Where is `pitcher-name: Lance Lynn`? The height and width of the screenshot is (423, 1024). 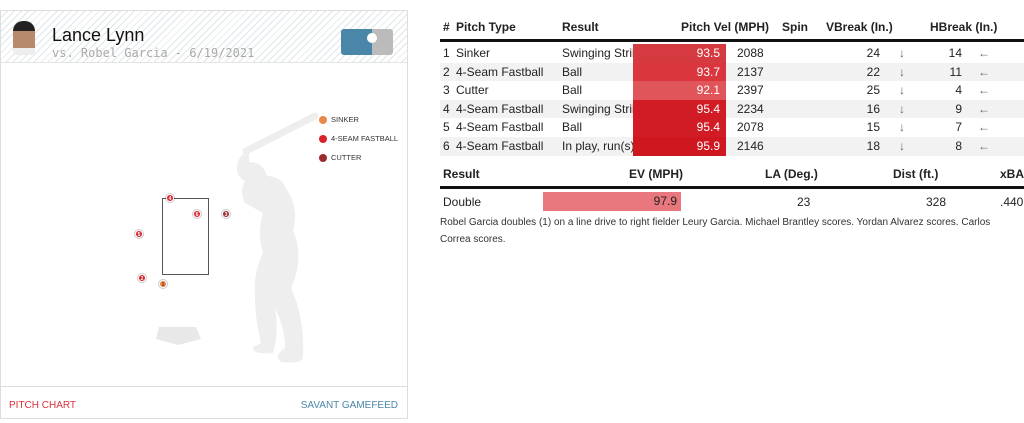 pitcher-name: Lance Lynn is located at coordinates (98, 35).